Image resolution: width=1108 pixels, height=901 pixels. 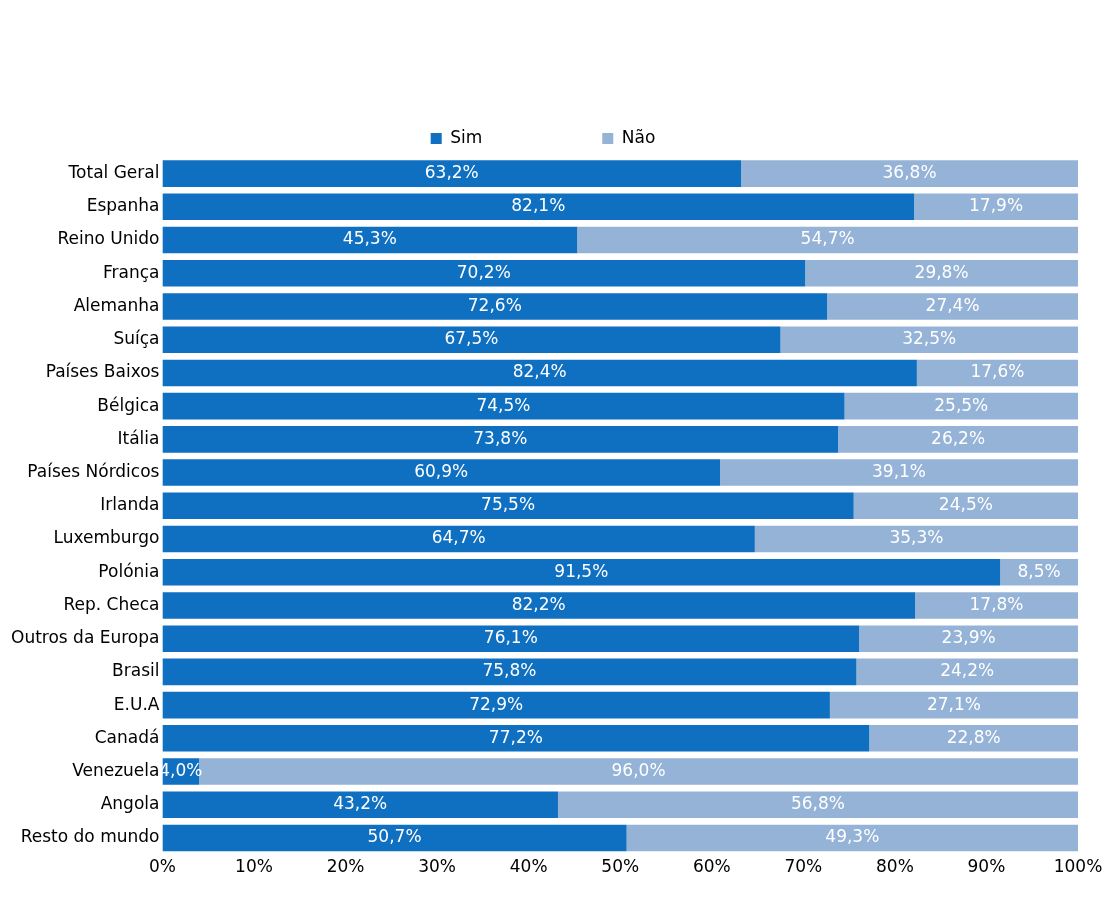 I want to click on data-label: 63,2%, so click(x=451, y=172).